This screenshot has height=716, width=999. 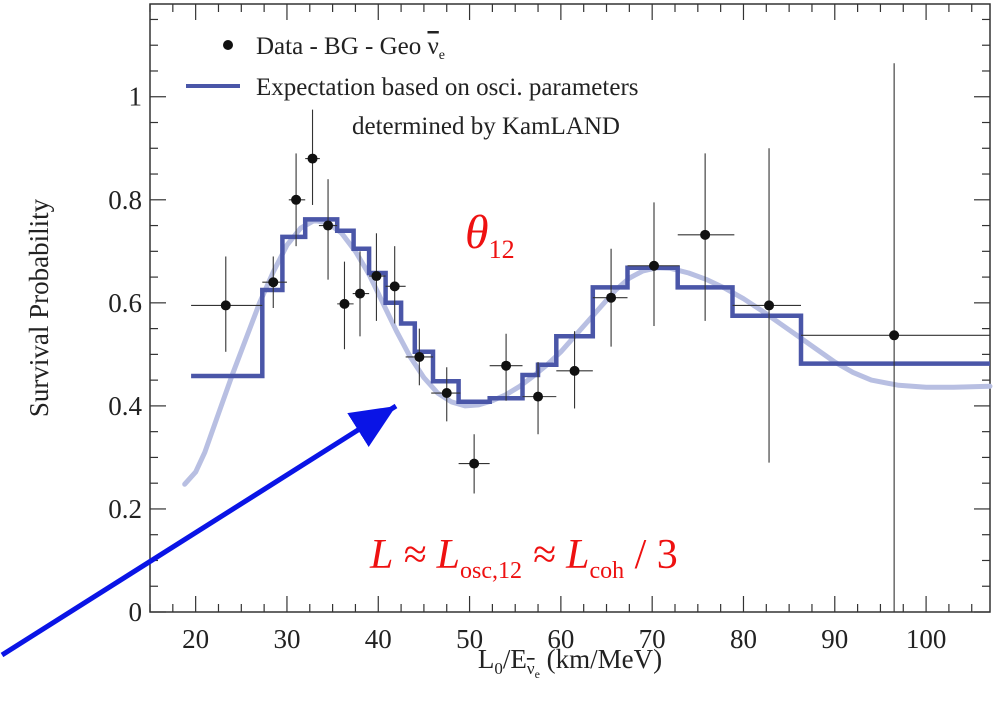 I want to click on theta-annotation: θ12, so click(x=490, y=235).